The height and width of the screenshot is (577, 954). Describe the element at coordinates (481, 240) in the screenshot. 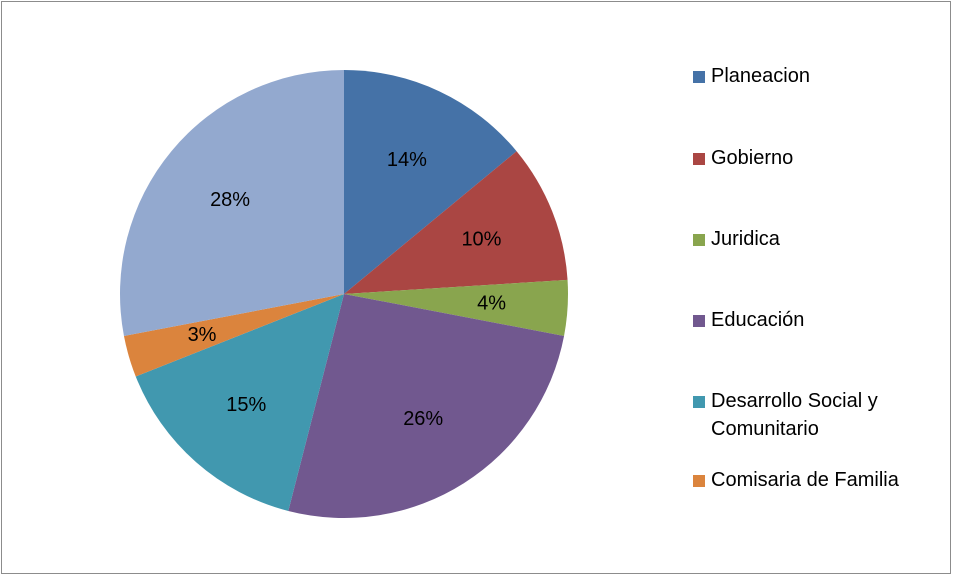

I see `data-label: 10%` at that location.